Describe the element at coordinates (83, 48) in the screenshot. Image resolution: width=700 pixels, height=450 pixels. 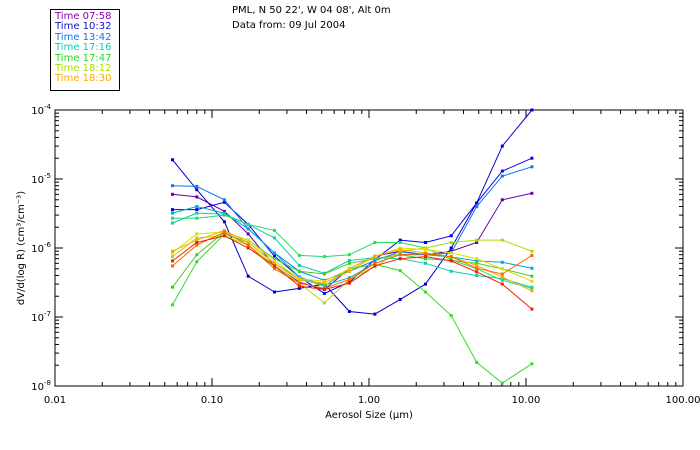
I see `legend-entry: Time 17:16` at that location.